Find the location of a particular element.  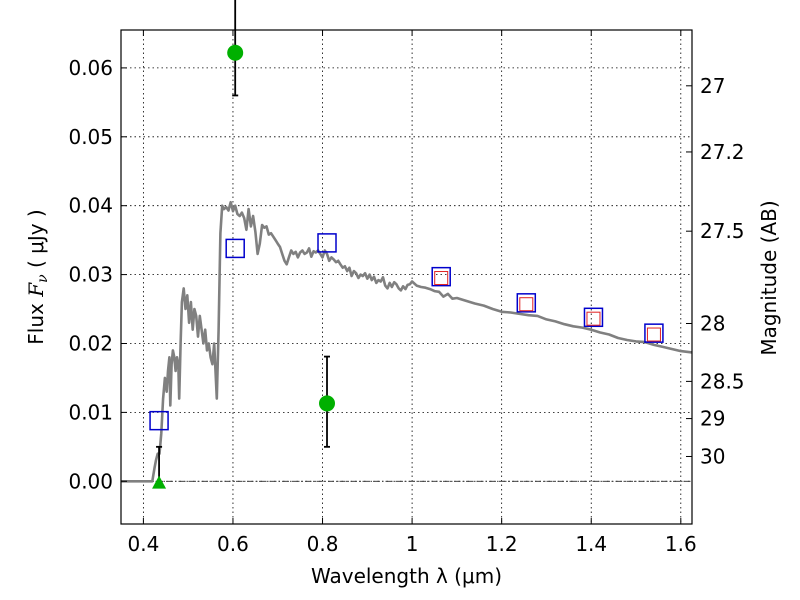

y-axis-title-suffix: ( μJy ) is located at coordinates (36, 241).